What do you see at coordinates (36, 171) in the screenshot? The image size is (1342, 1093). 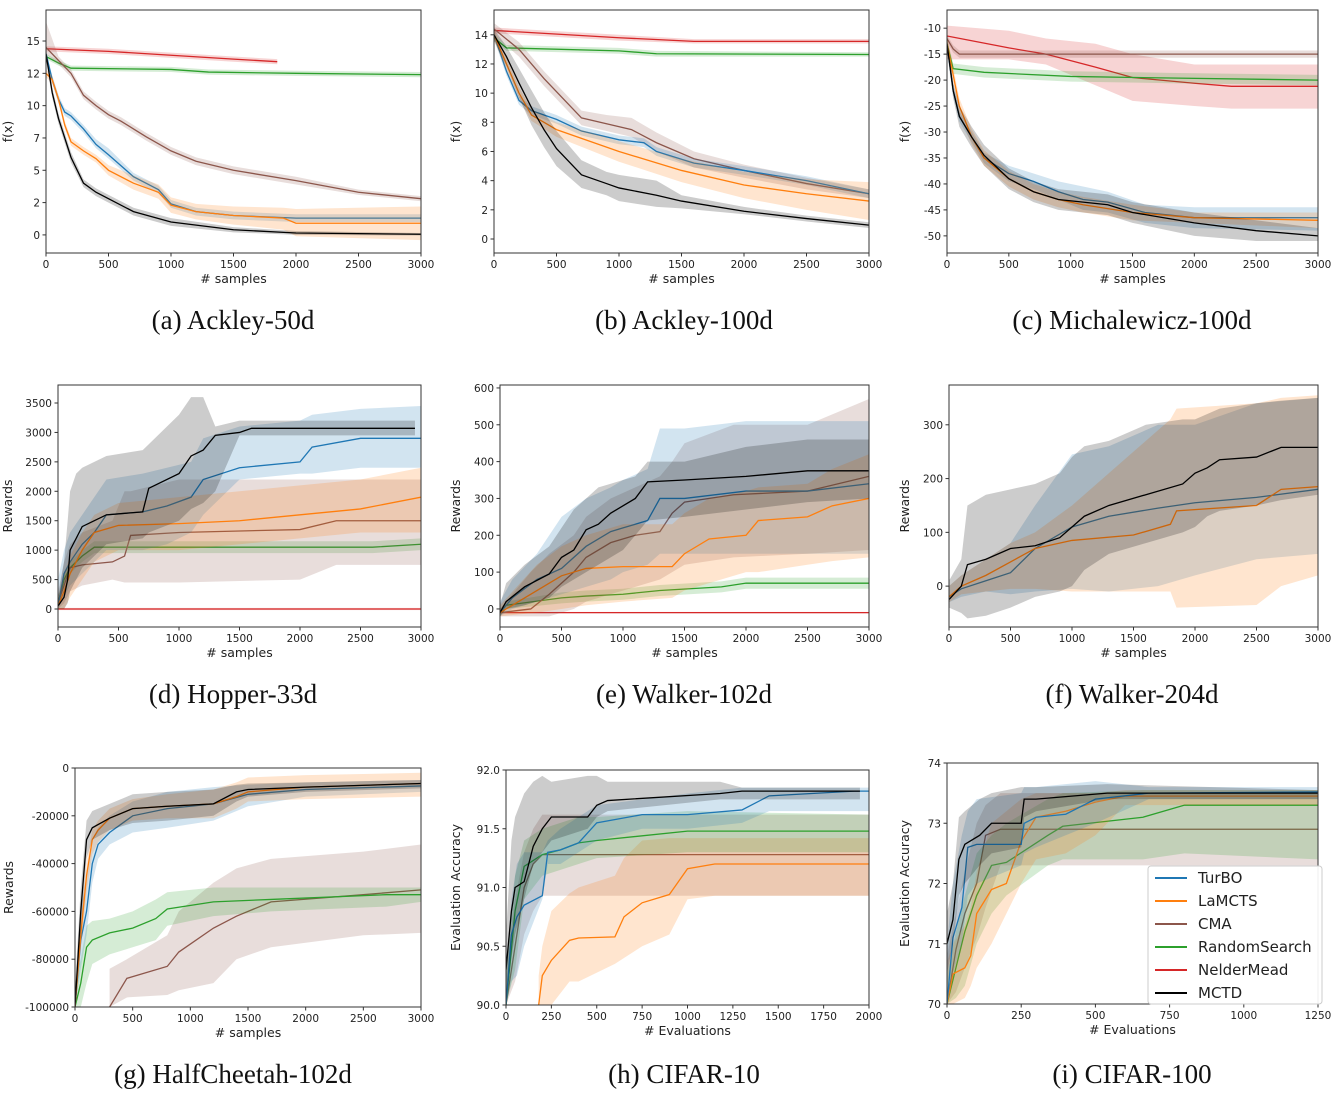 I see `y-tick-label: 5` at bounding box center [36, 171].